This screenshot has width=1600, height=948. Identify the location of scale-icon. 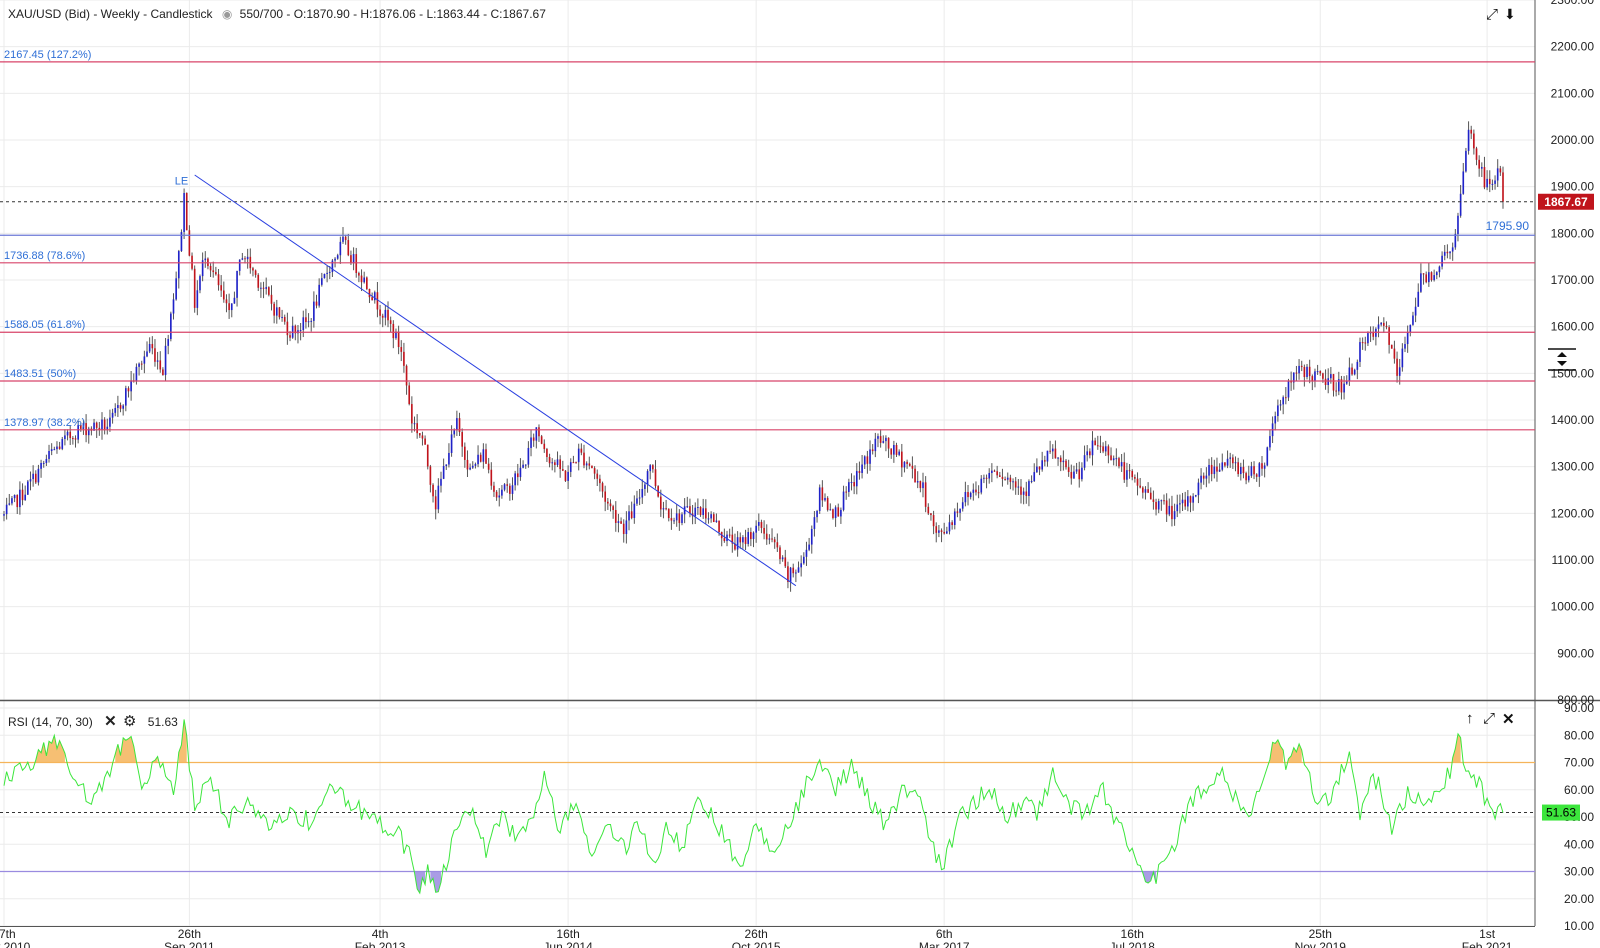
(1562, 359).